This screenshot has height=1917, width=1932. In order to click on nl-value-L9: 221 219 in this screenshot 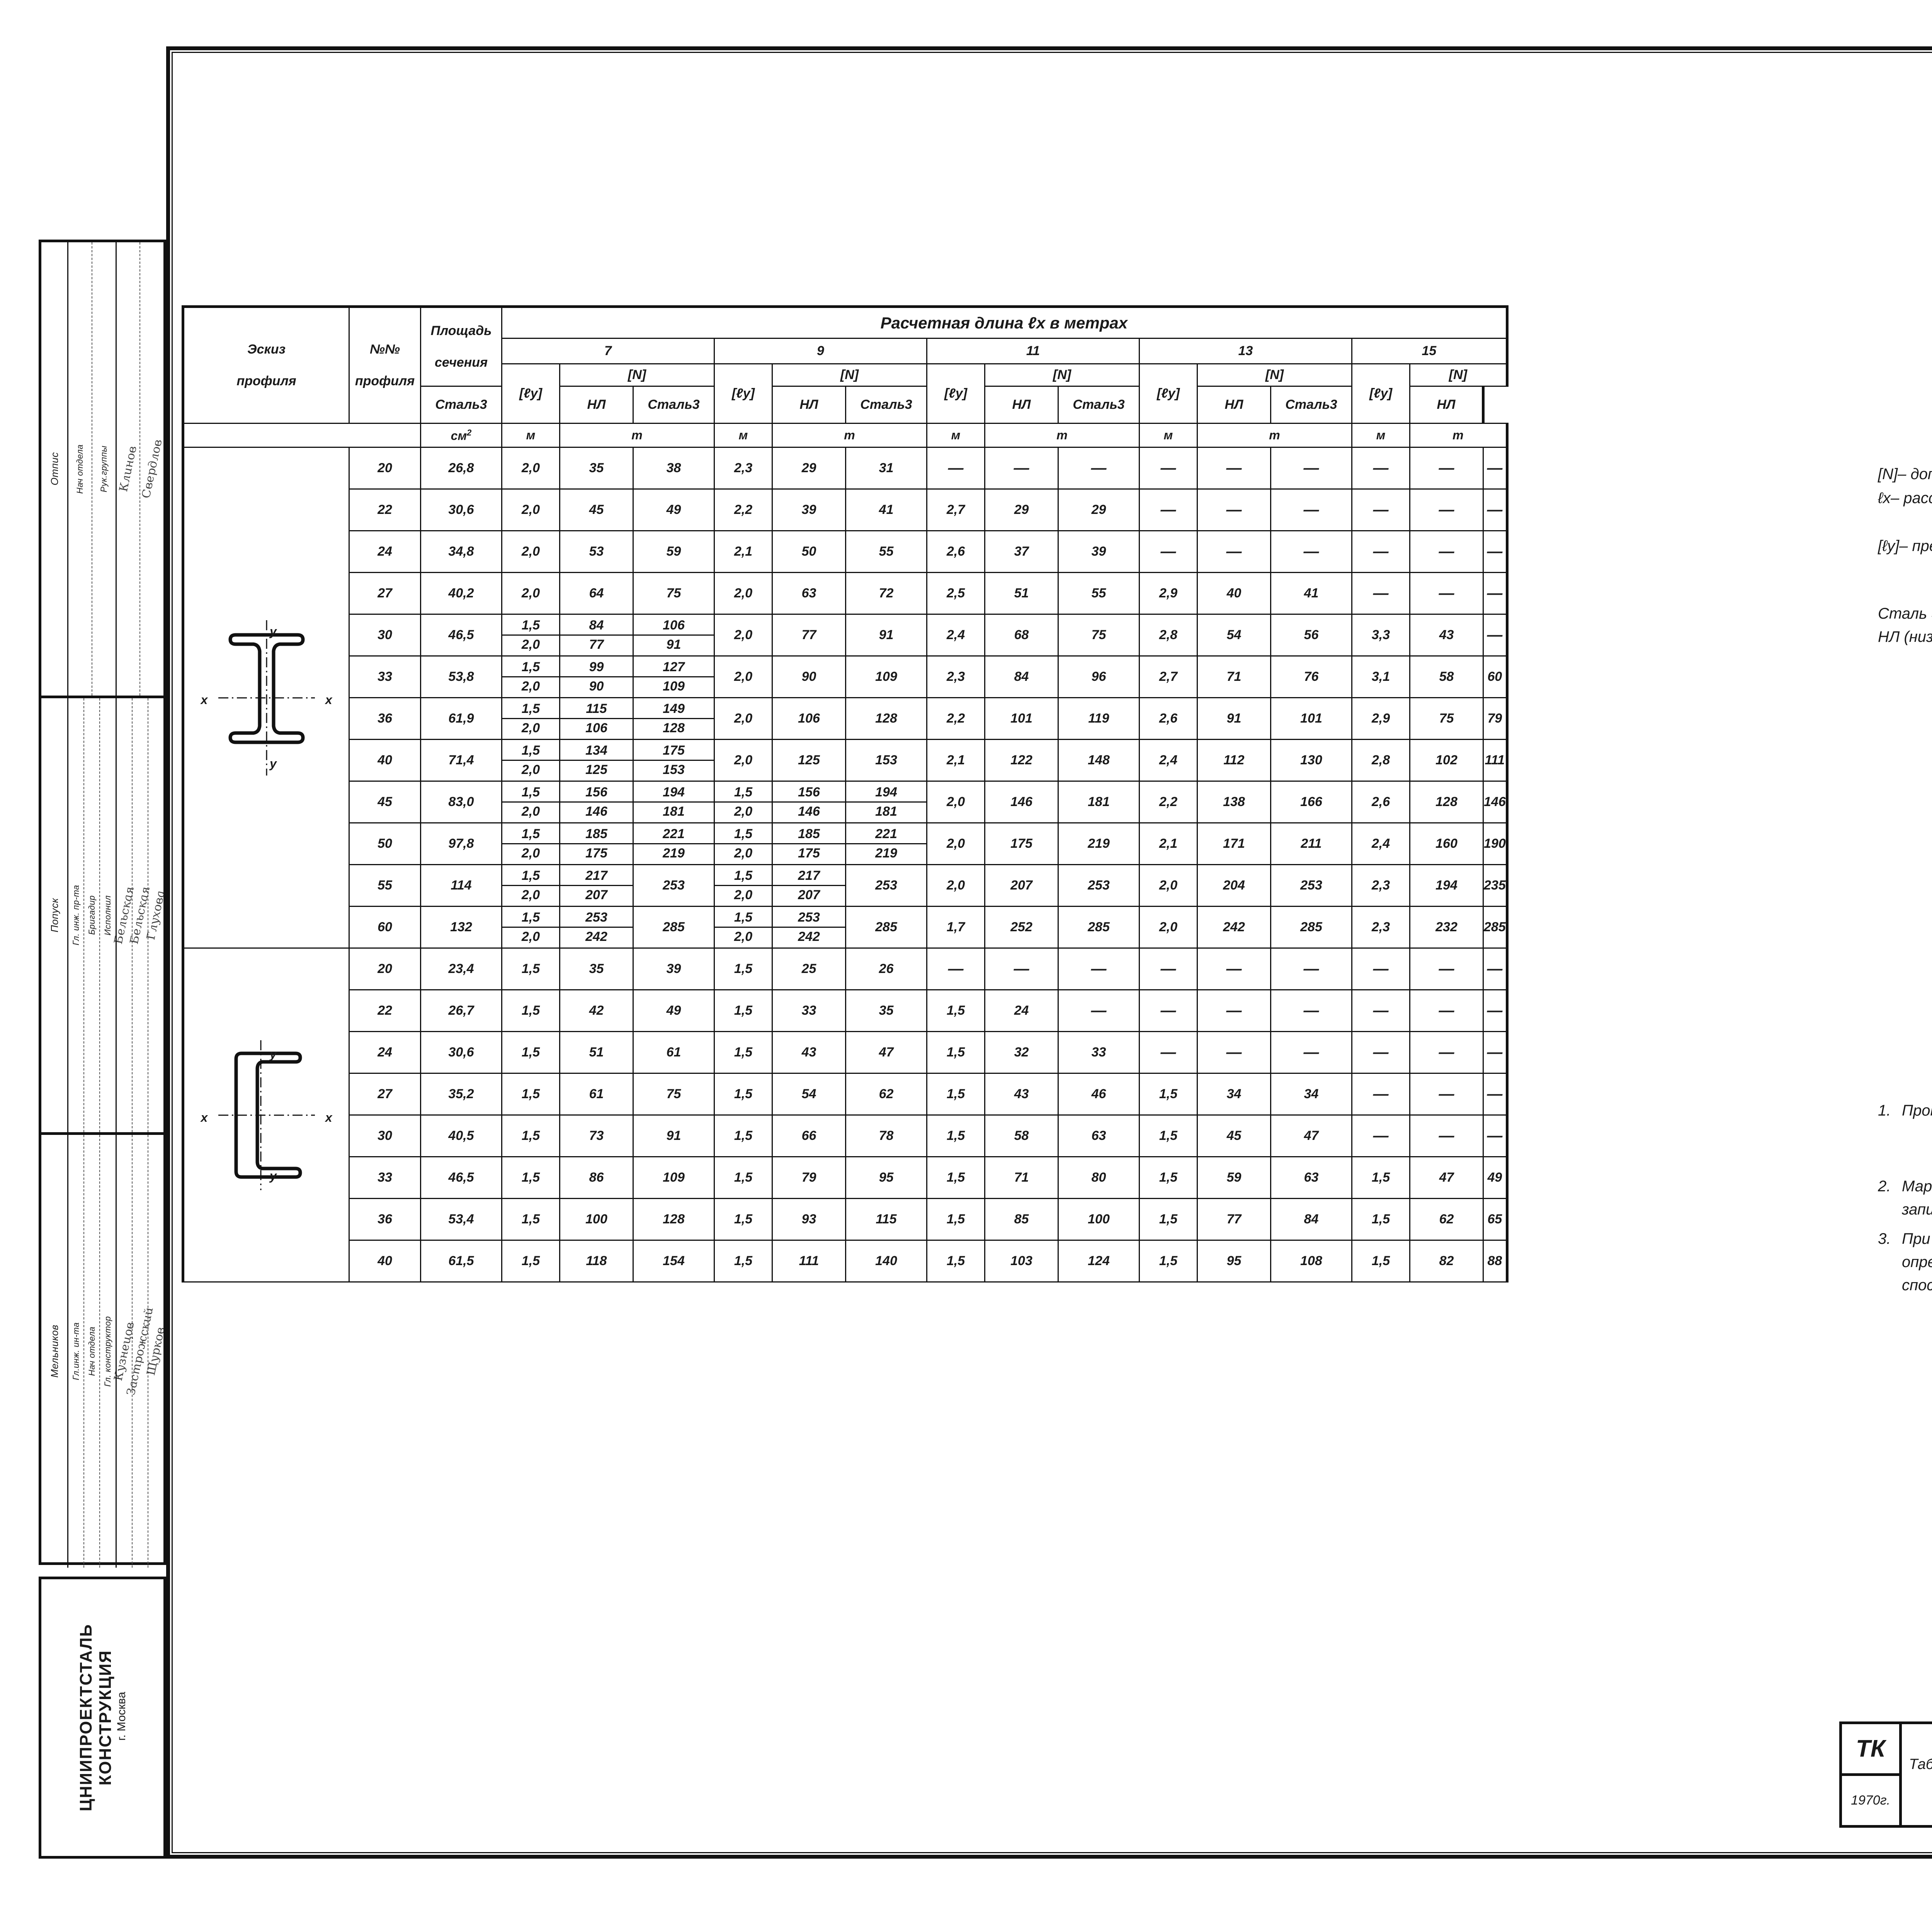, I will do `click(886, 844)`.